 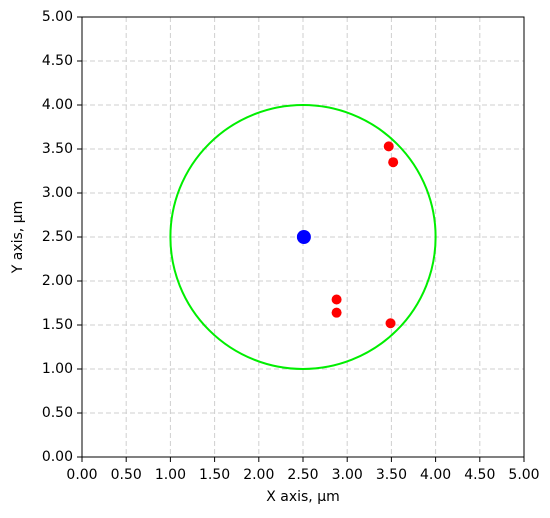 What do you see at coordinates (258, 475) in the screenshot?
I see `x-tick-label: 2.00` at bounding box center [258, 475].